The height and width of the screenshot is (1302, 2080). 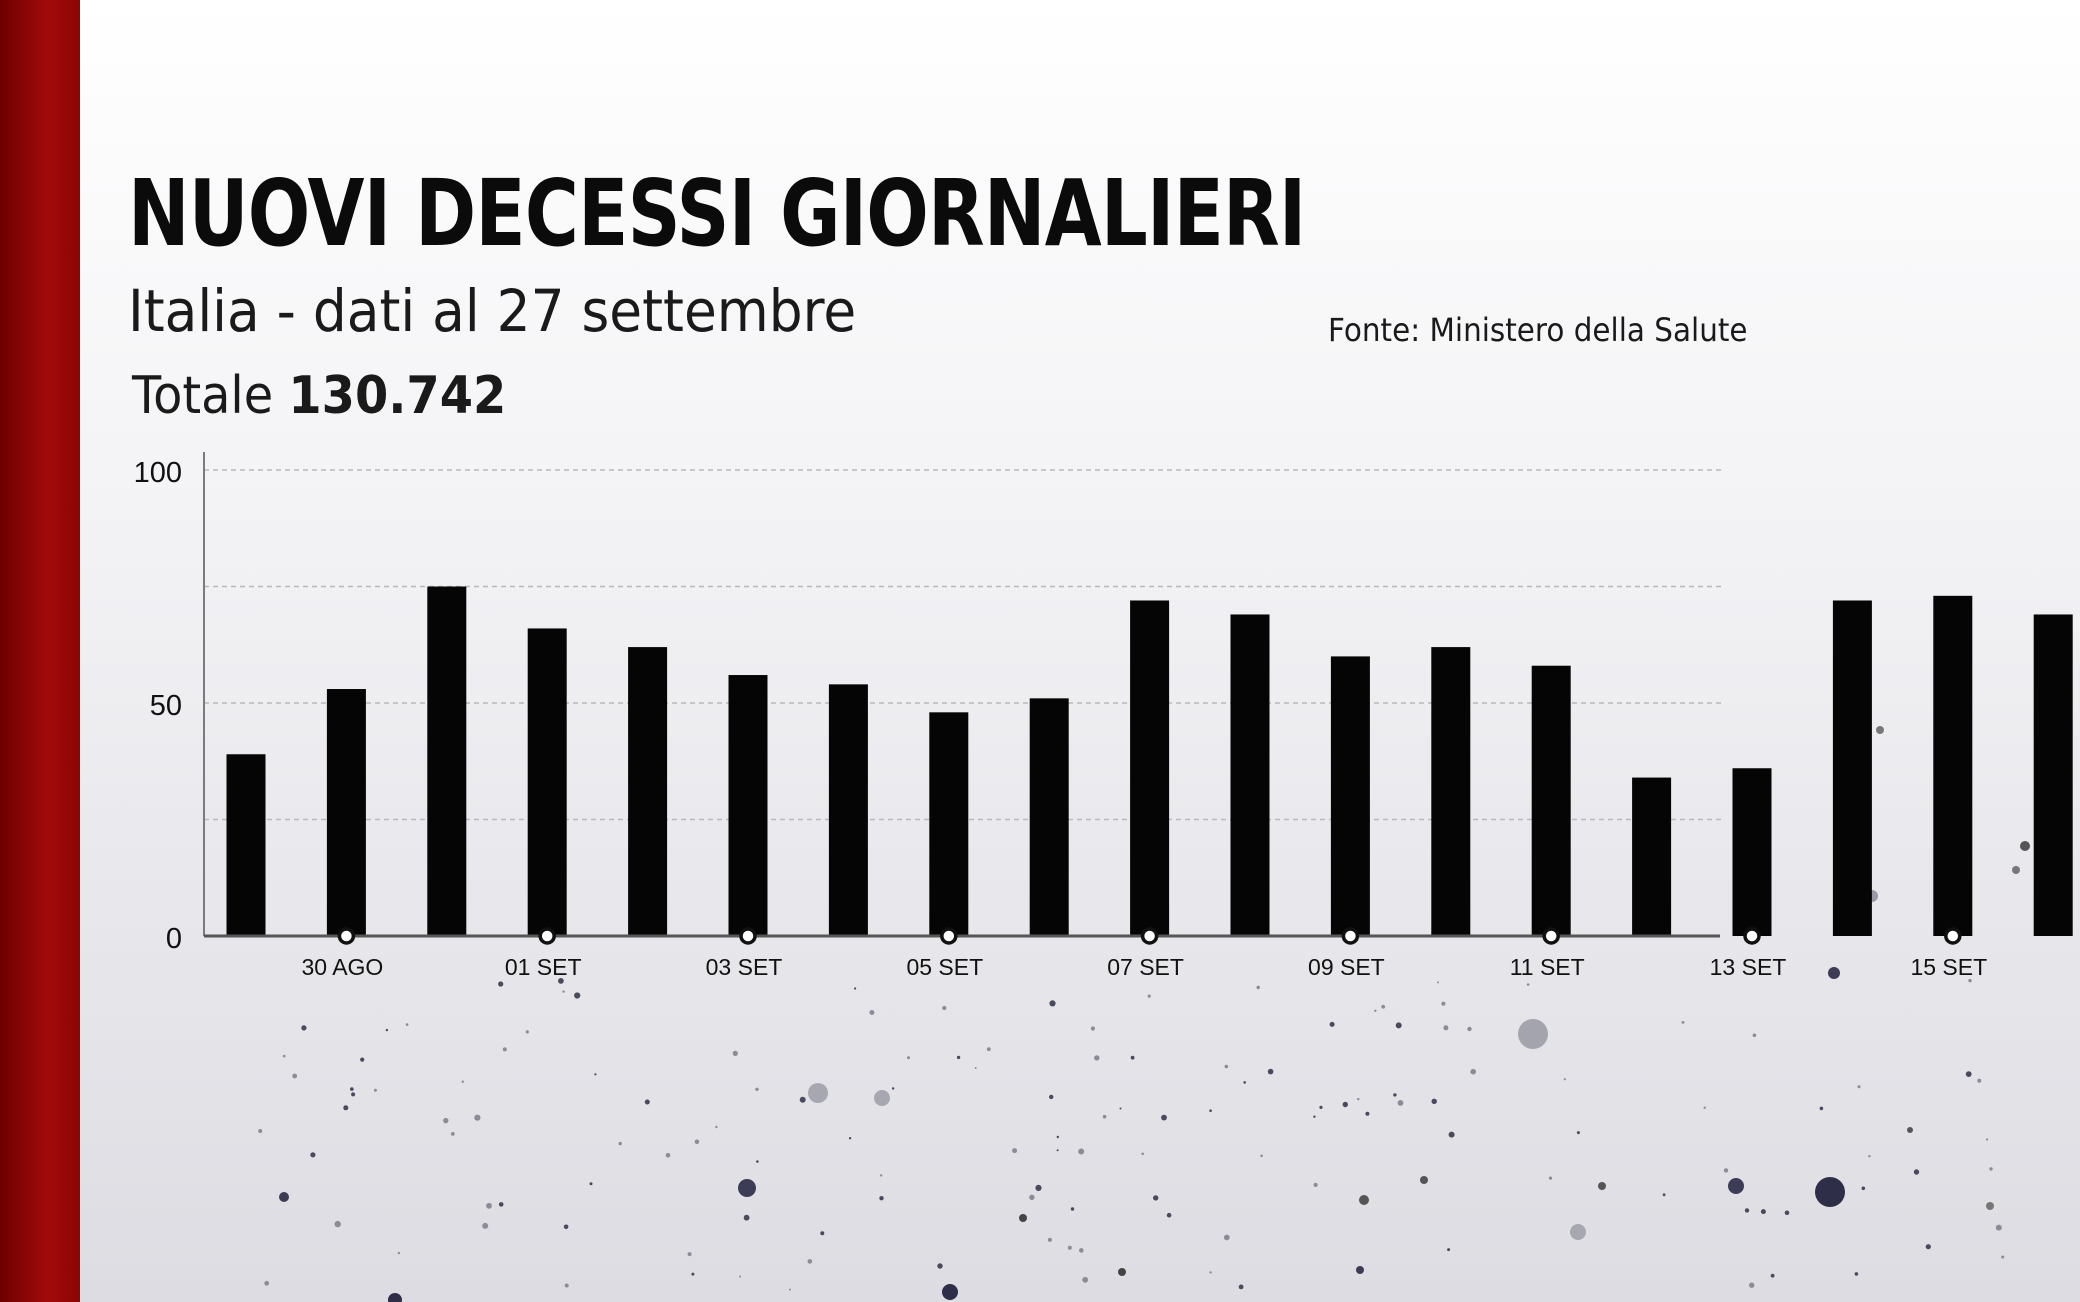 What do you see at coordinates (158, 473) in the screenshot?
I see `y-tick-label: 100` at bounding box center [158, 473].